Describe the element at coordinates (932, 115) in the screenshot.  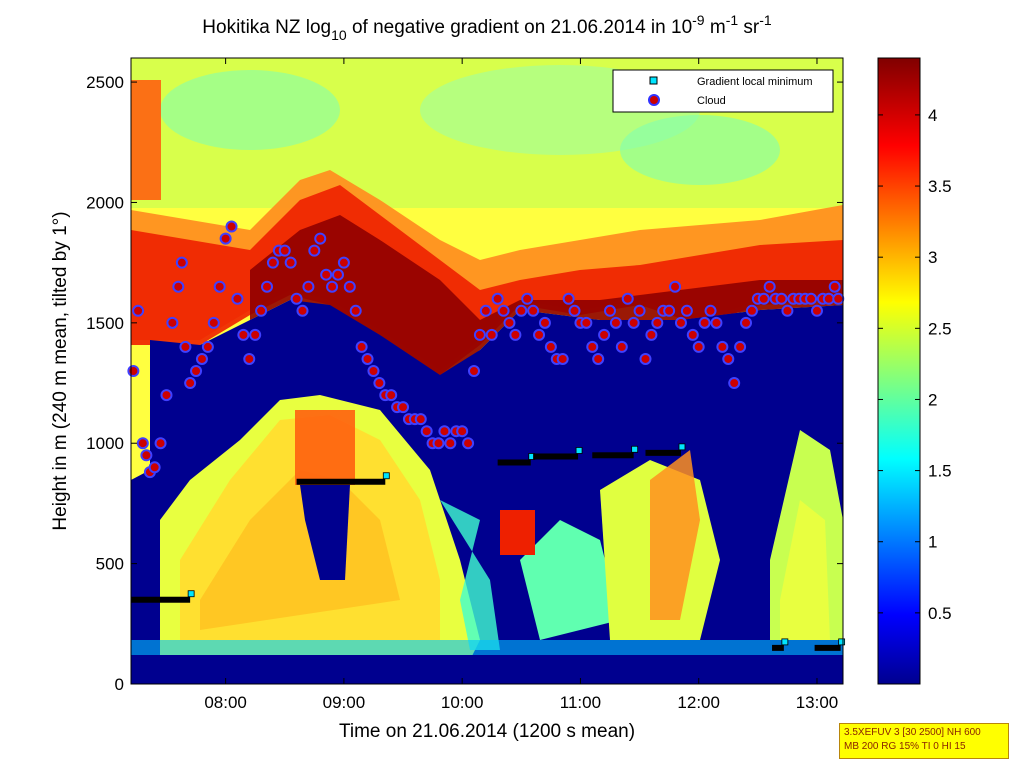
I see `colorbar-tick-label: 4` at that location.